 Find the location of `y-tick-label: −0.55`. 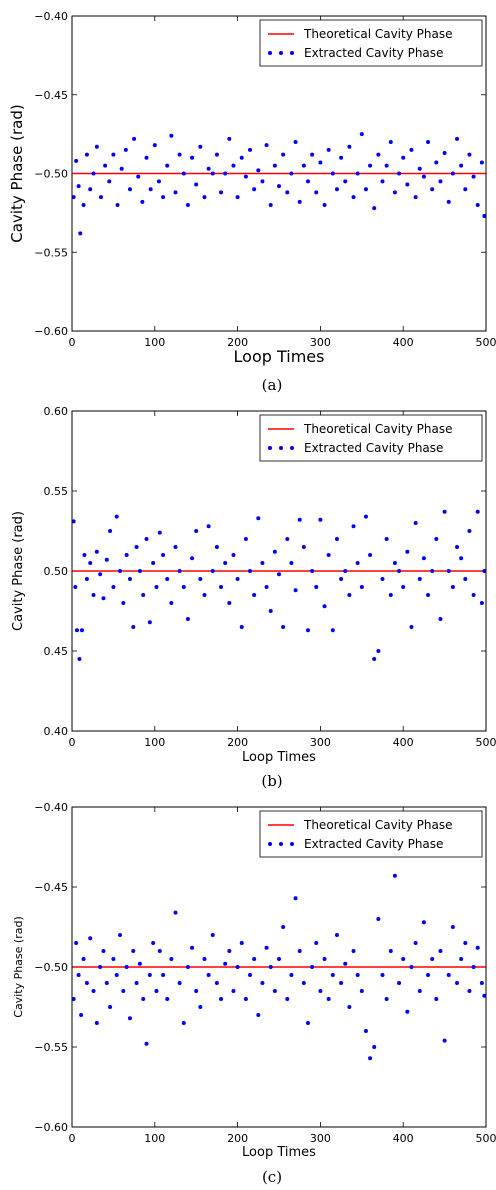

y-tick-label: −0.55 is located at coordinates (51, 1047).